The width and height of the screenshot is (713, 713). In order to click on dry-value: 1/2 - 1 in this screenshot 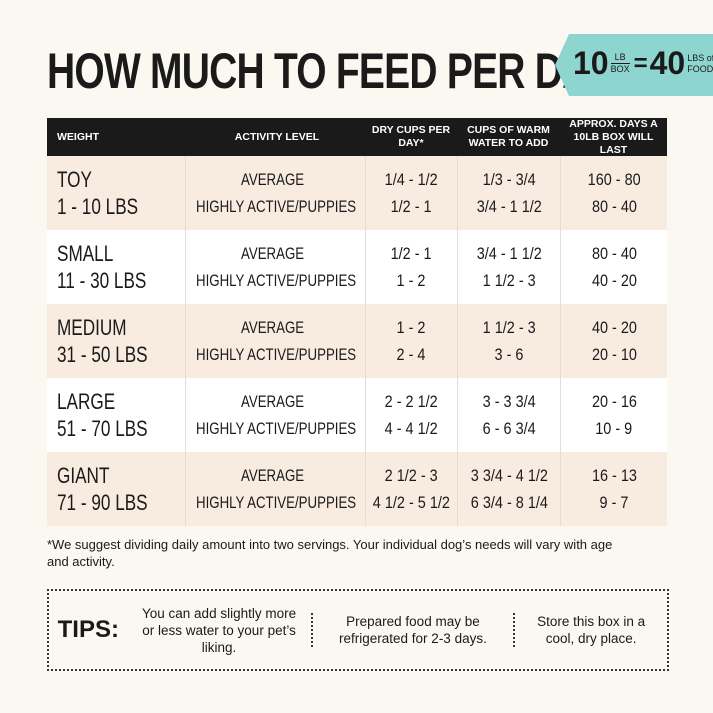, I will do `click(411, 206)`.